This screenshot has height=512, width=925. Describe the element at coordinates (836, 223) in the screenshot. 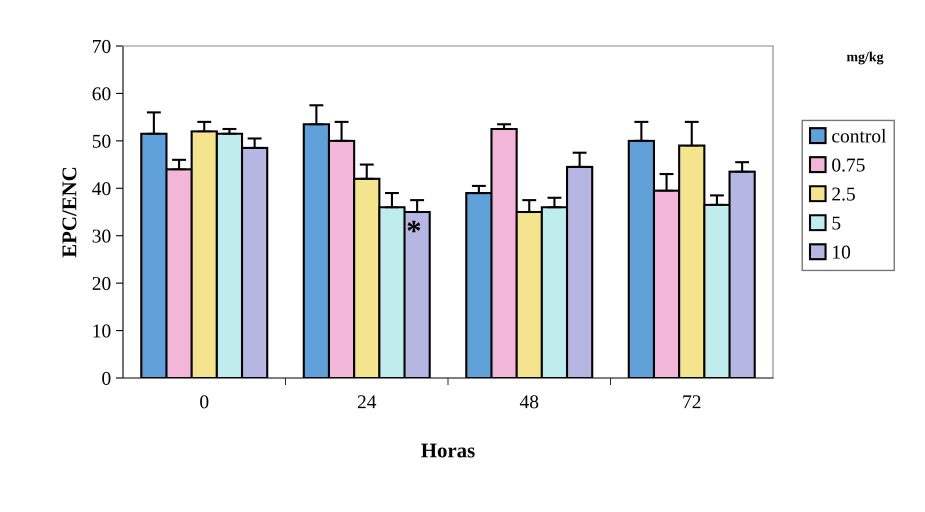

I see `legend-label: 5` at that location.